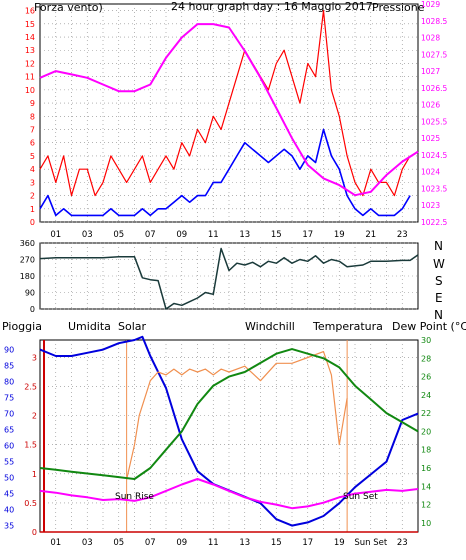 The height and width of the screenshot is (560, 466). I want to click on compass-n-top: N, so click(438, 246).